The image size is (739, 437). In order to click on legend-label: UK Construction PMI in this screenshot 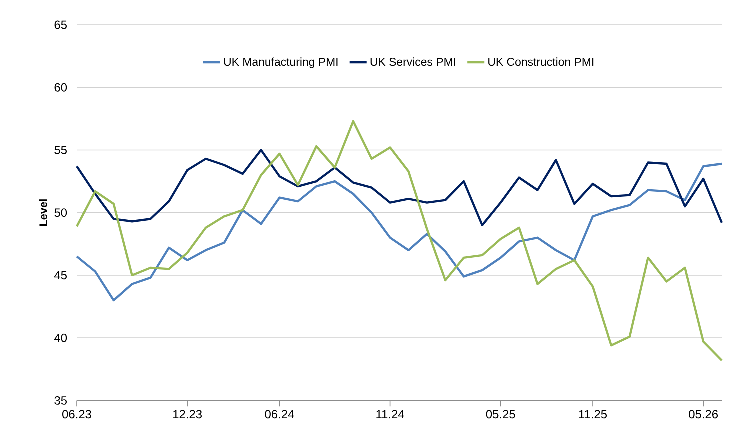, I will do `click(541, 62)`.